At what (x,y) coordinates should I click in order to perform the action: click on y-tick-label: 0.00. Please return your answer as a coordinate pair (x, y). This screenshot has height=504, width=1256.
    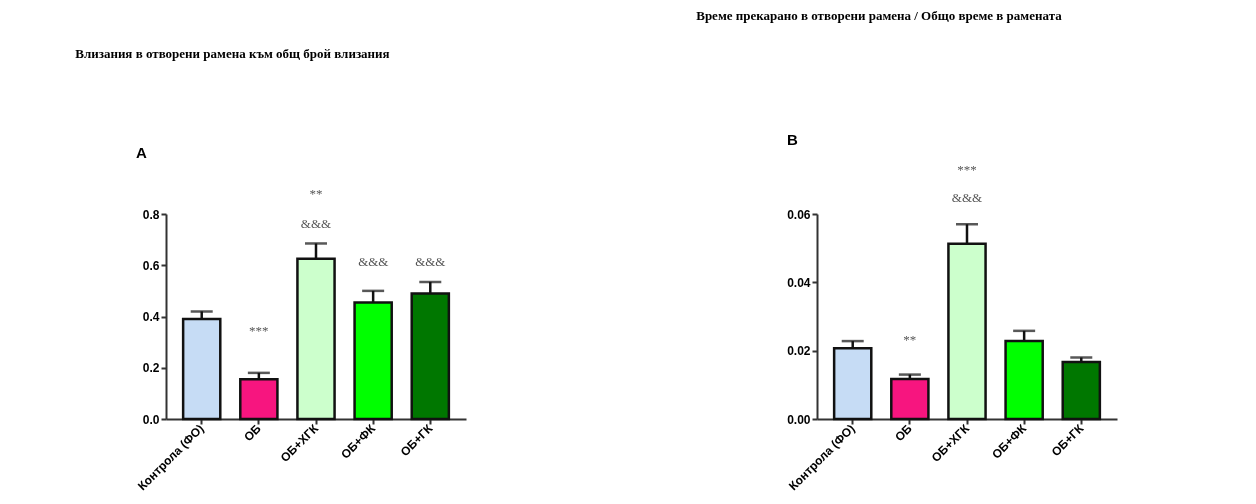
    Looking at the image, I should click on (799, 419).